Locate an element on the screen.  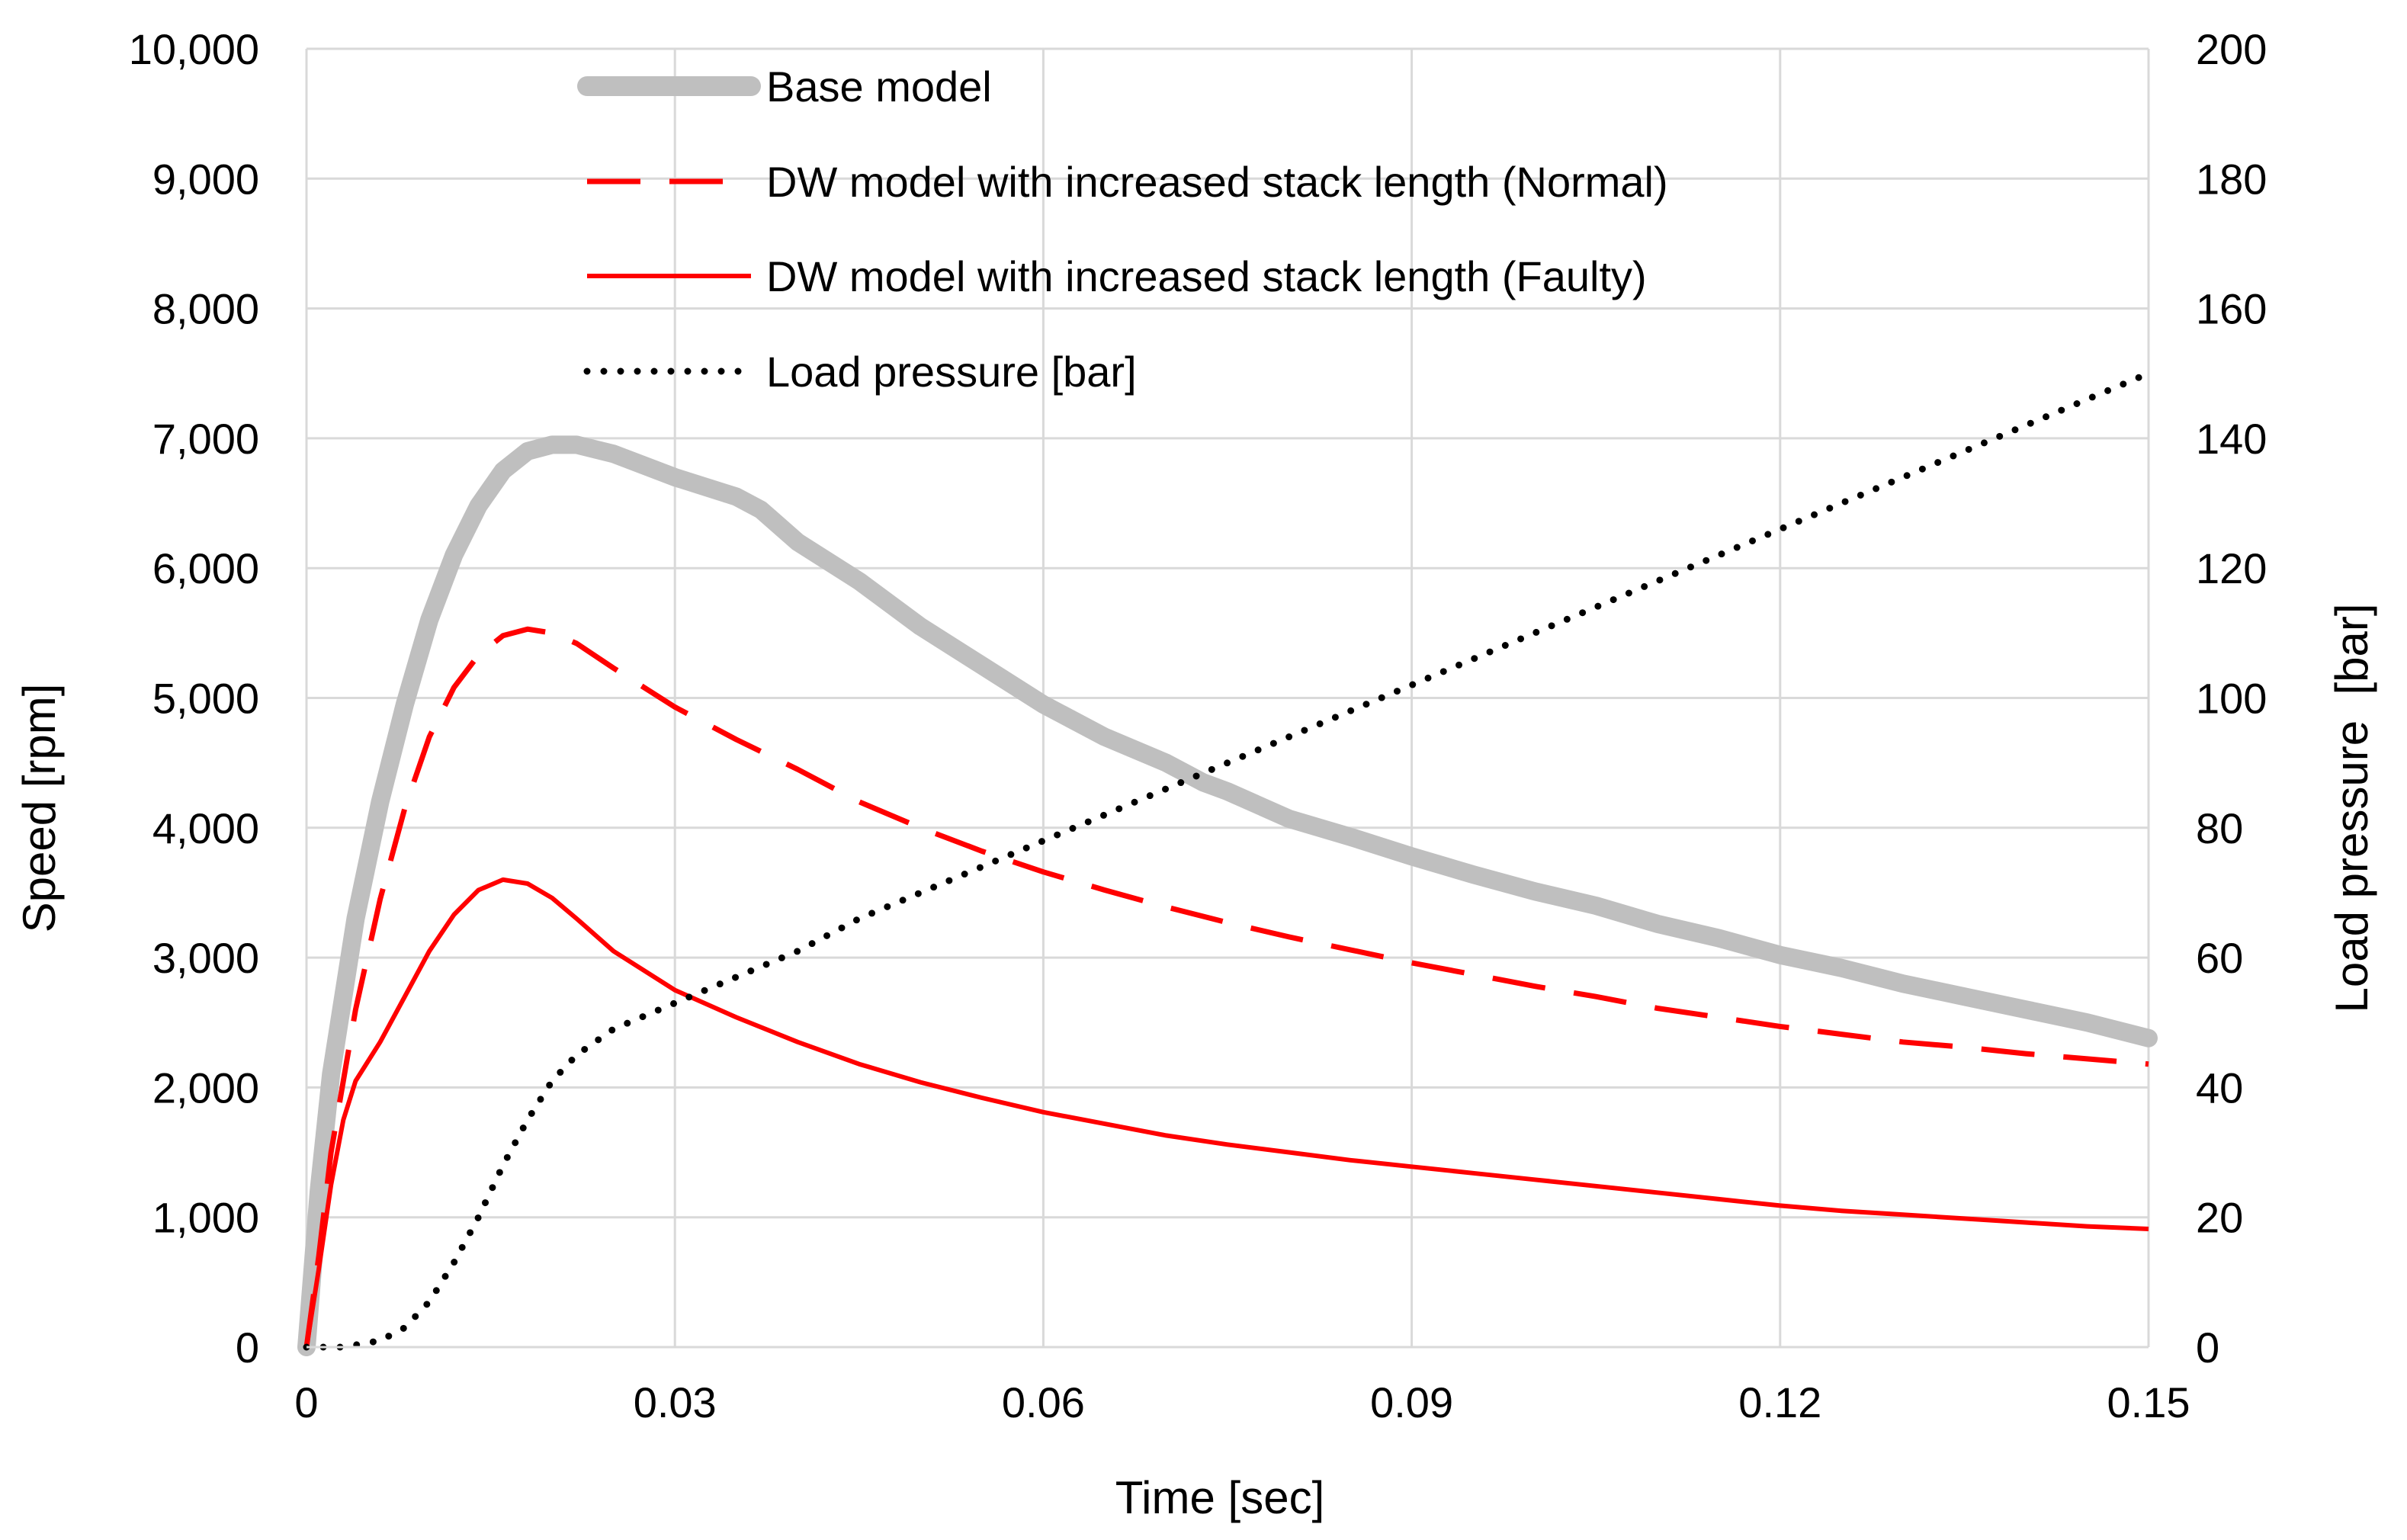
y2-tick-label: 140 is located at coordinates (2231, 439).